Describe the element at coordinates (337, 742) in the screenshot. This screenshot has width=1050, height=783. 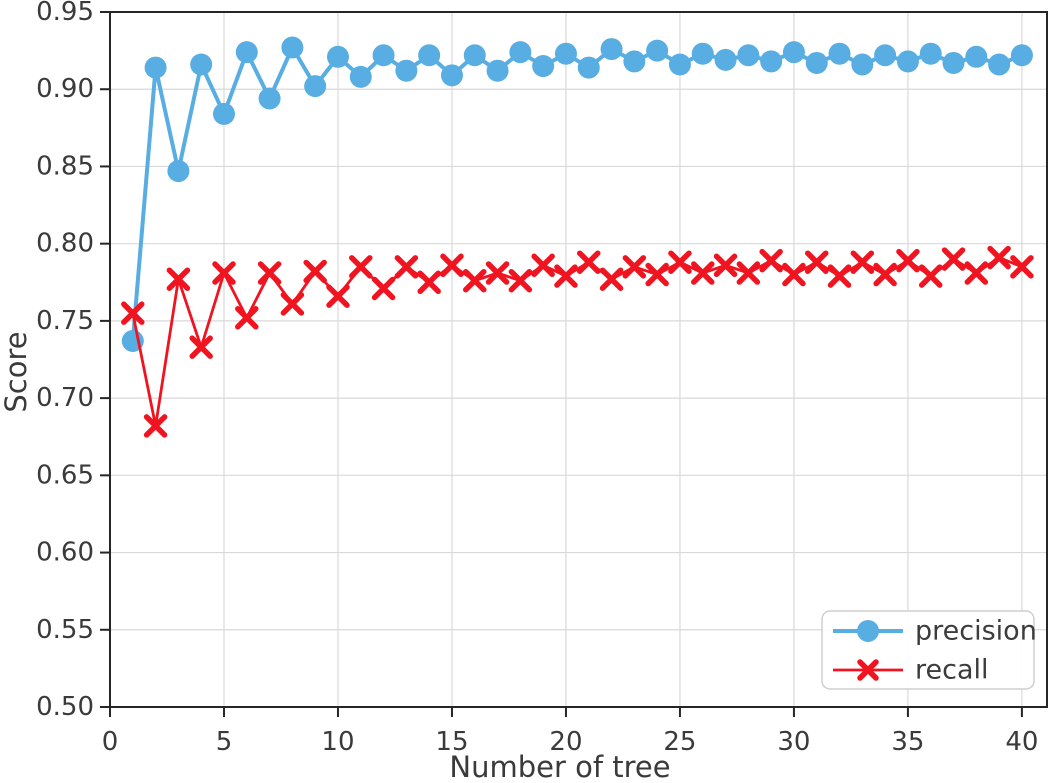
I see `x-tick-label: 10` at that location.